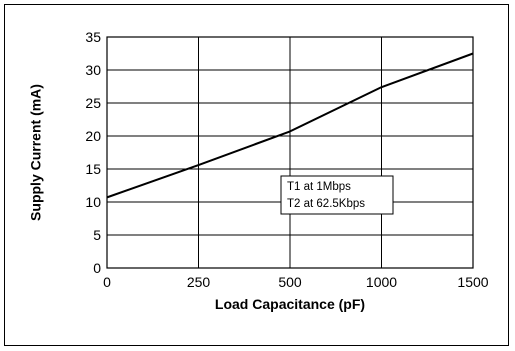 Image resolution: width=515 pixels, height=351 pixels. I want to click on x-tick-label: 1500, so click(472, 282).